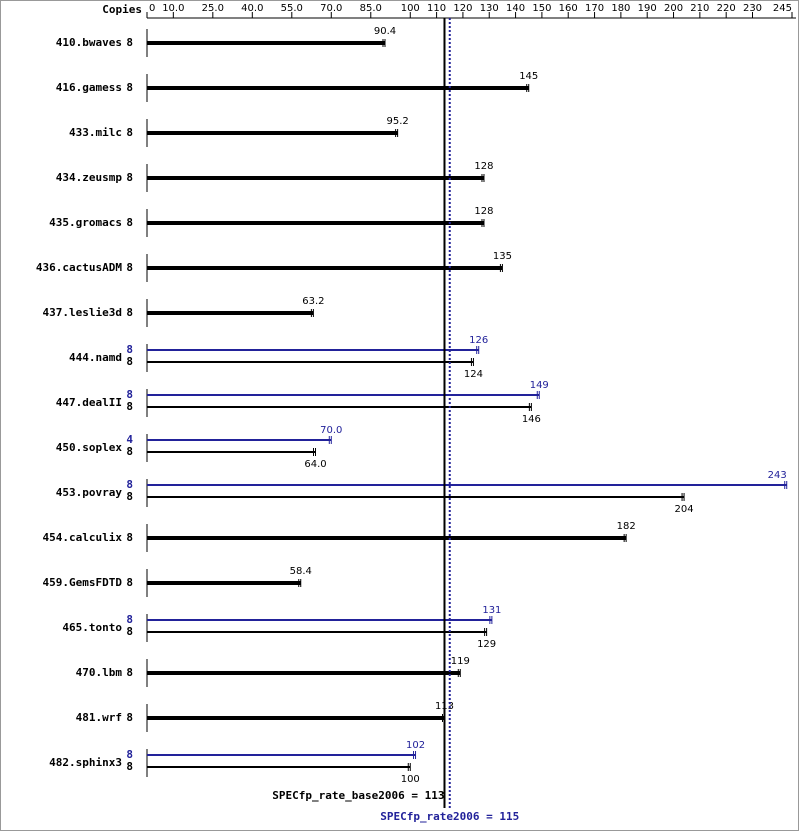 The image size is (799, 831). Describe the element at coordinates (385, 31) in the screenshot. I see `value-label: 90.4` at that location.